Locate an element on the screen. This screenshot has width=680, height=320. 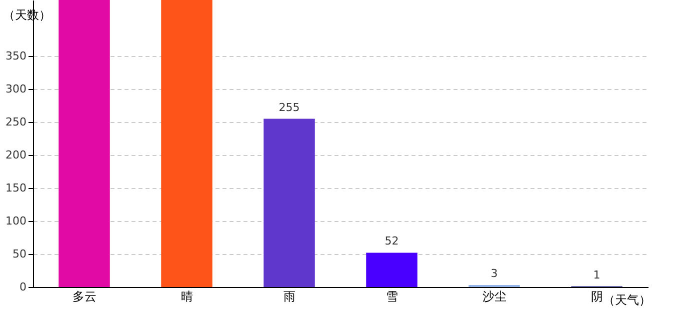
y-tick-label: 250 is located at coordinates (16, 122).